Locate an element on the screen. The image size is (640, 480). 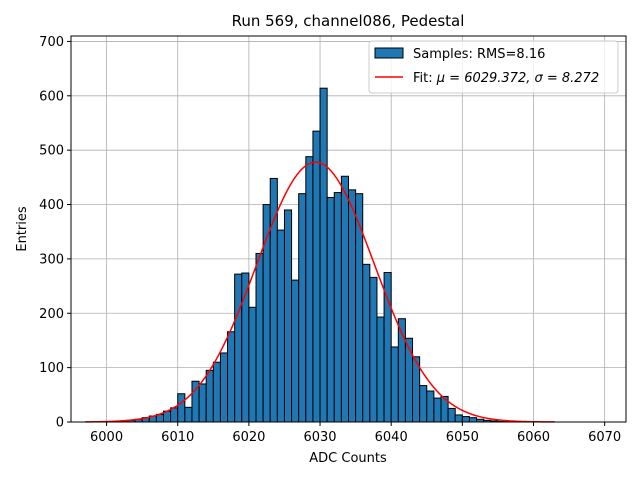
x-tick-label: 6060 is located at coordinates (533, 437).